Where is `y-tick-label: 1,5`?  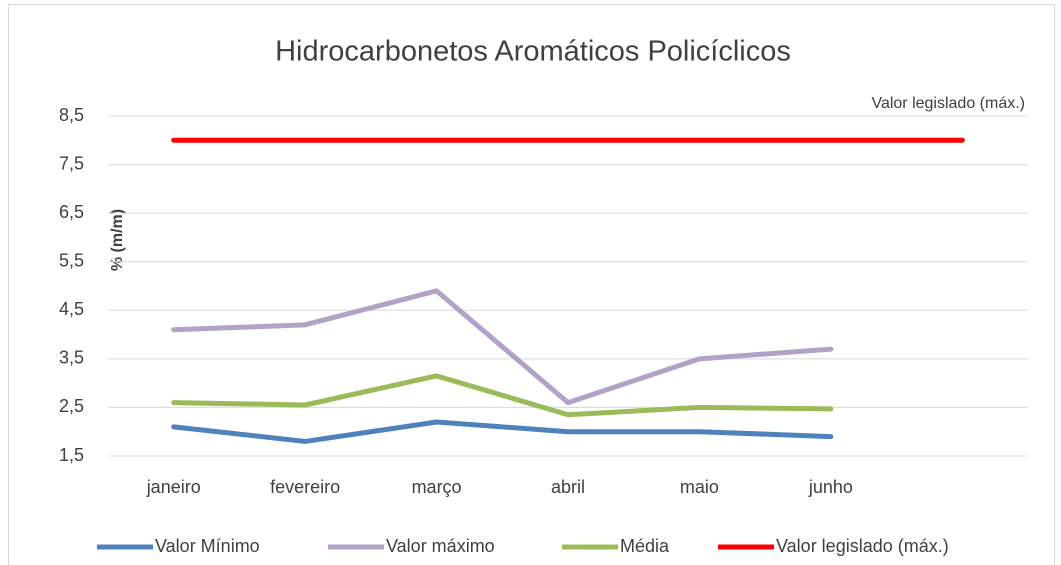 y-tick-label: 1,5 is located at coordinates (71, 455).